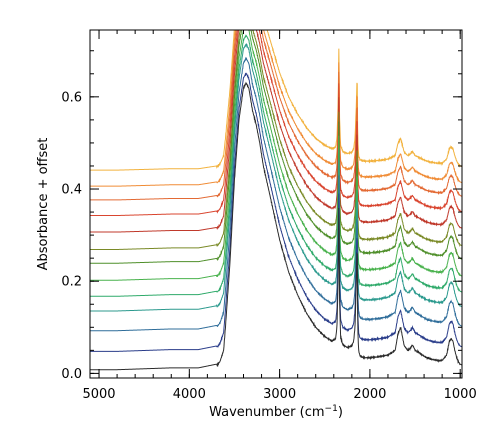  What do you see at coordinates (71, 190) in the screenshot?
I see `y-tick-label: 0.4` at bounding box center [71, 190].